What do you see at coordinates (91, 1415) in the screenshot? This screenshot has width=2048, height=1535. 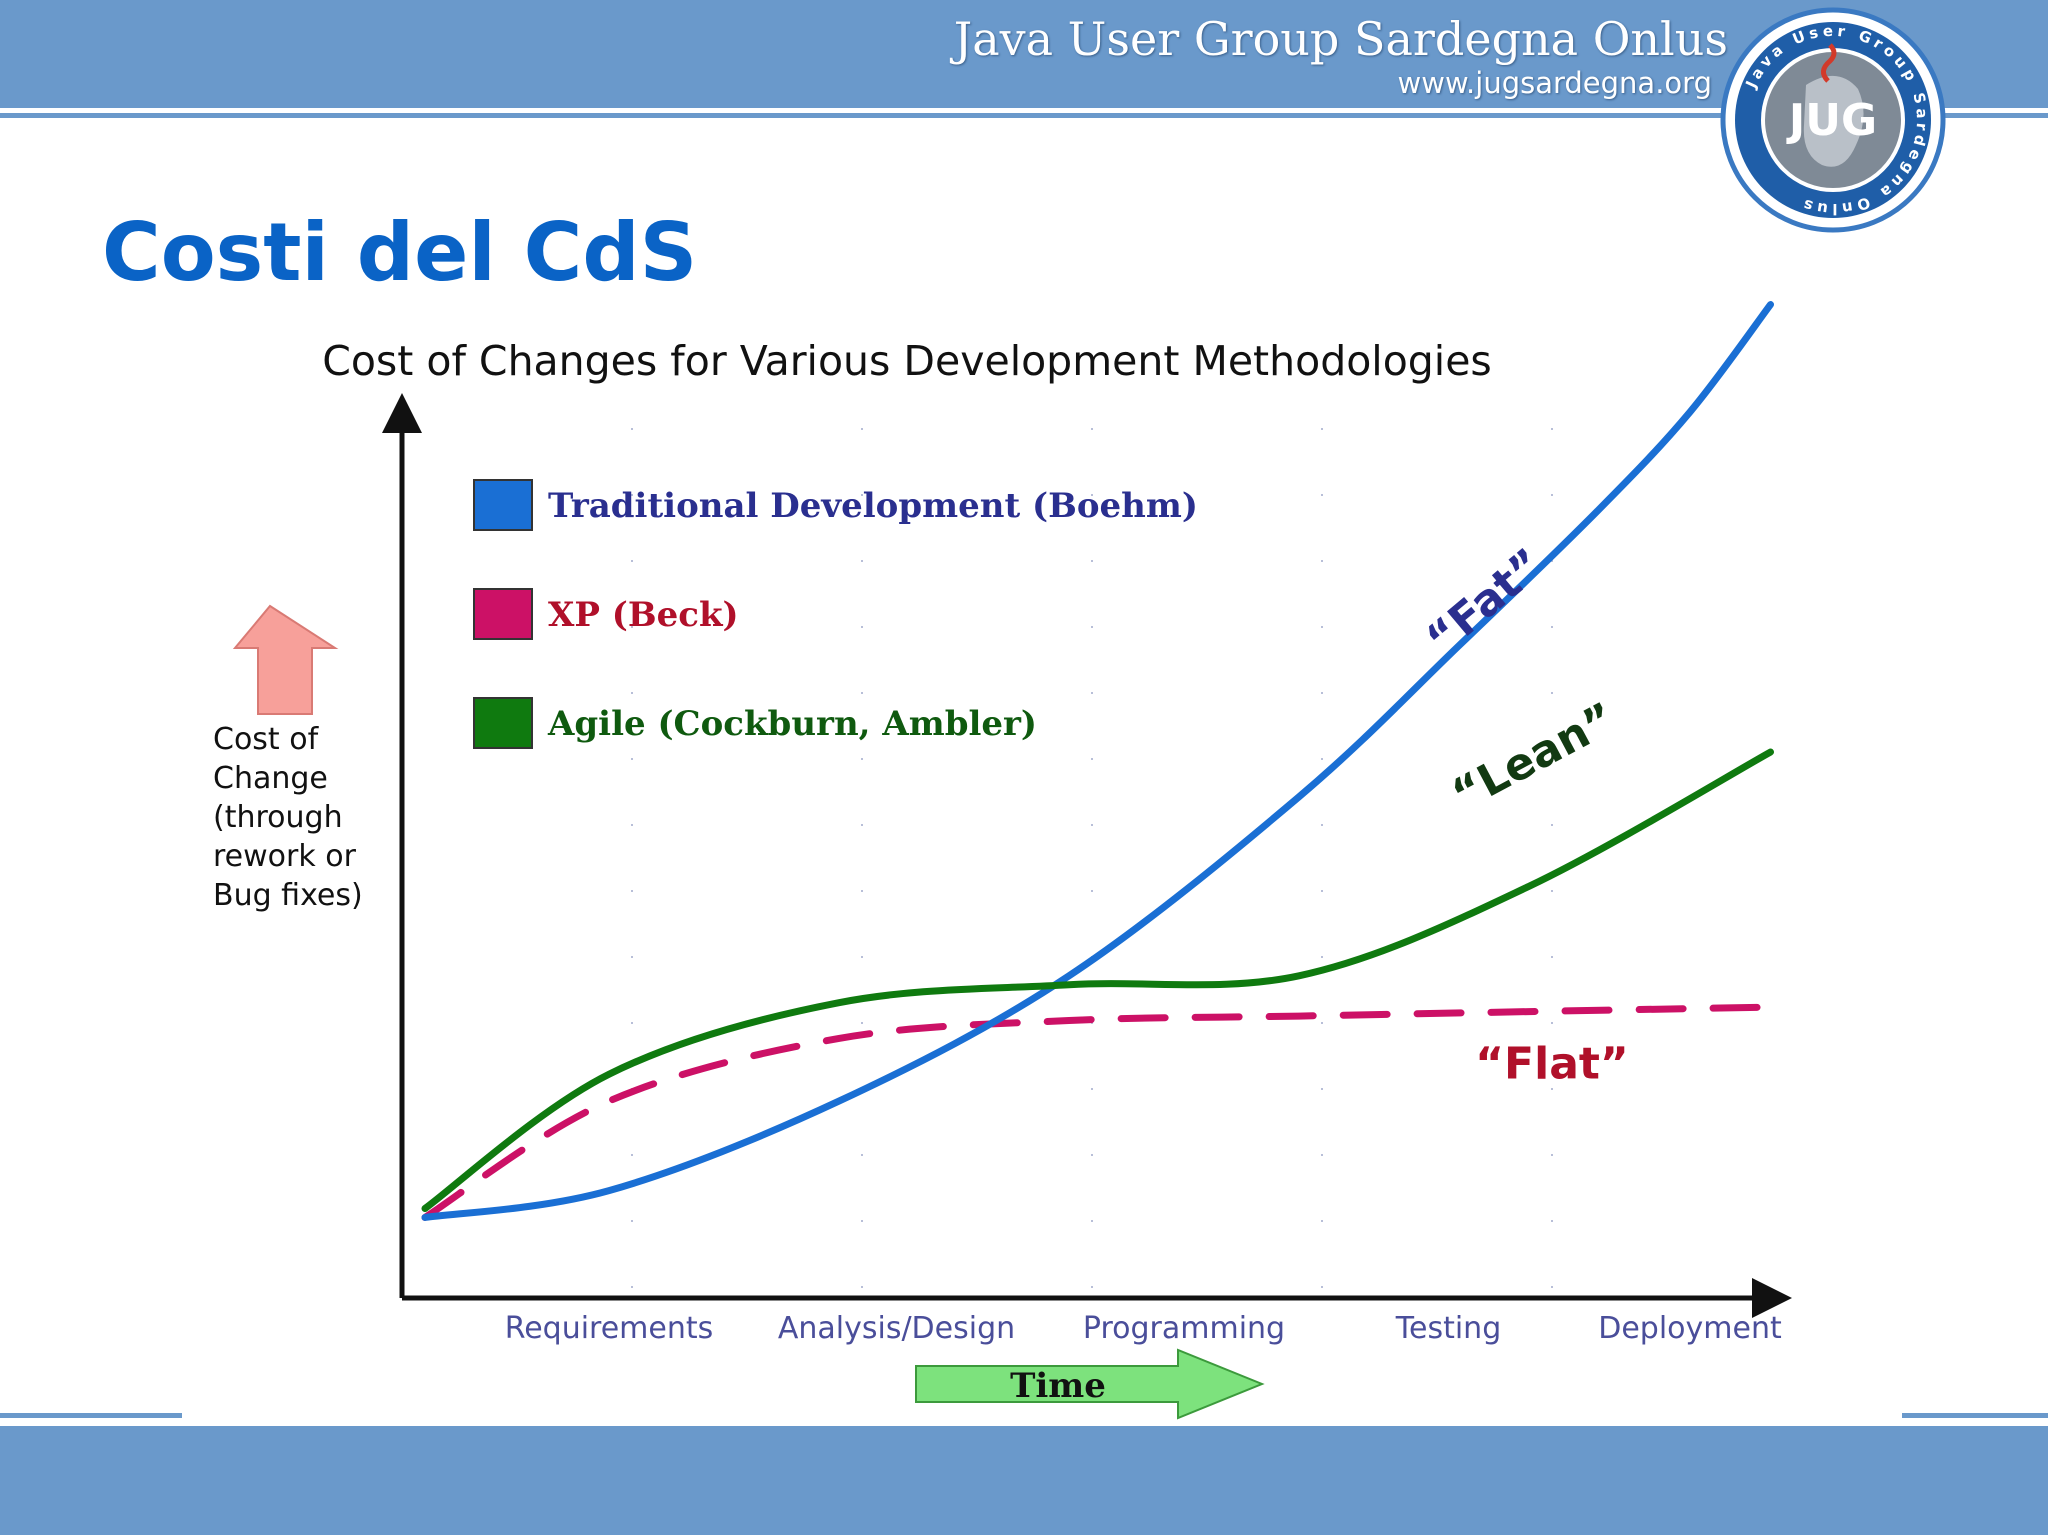 I see `footer-rule-left` at bounding box center [91, 1415].